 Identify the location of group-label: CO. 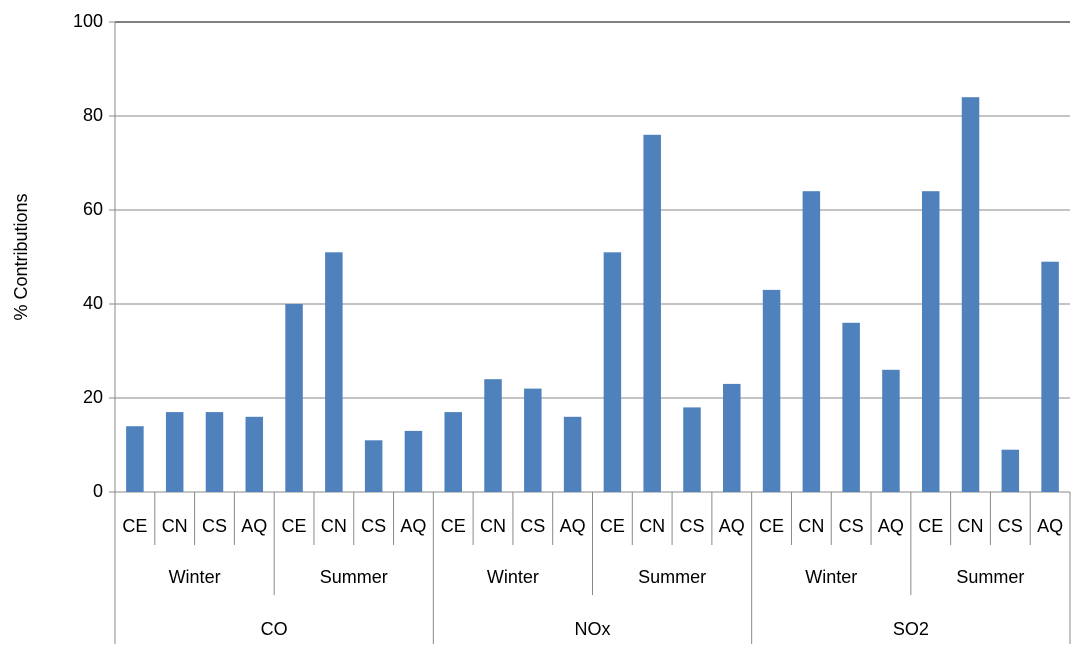
(274, 629).